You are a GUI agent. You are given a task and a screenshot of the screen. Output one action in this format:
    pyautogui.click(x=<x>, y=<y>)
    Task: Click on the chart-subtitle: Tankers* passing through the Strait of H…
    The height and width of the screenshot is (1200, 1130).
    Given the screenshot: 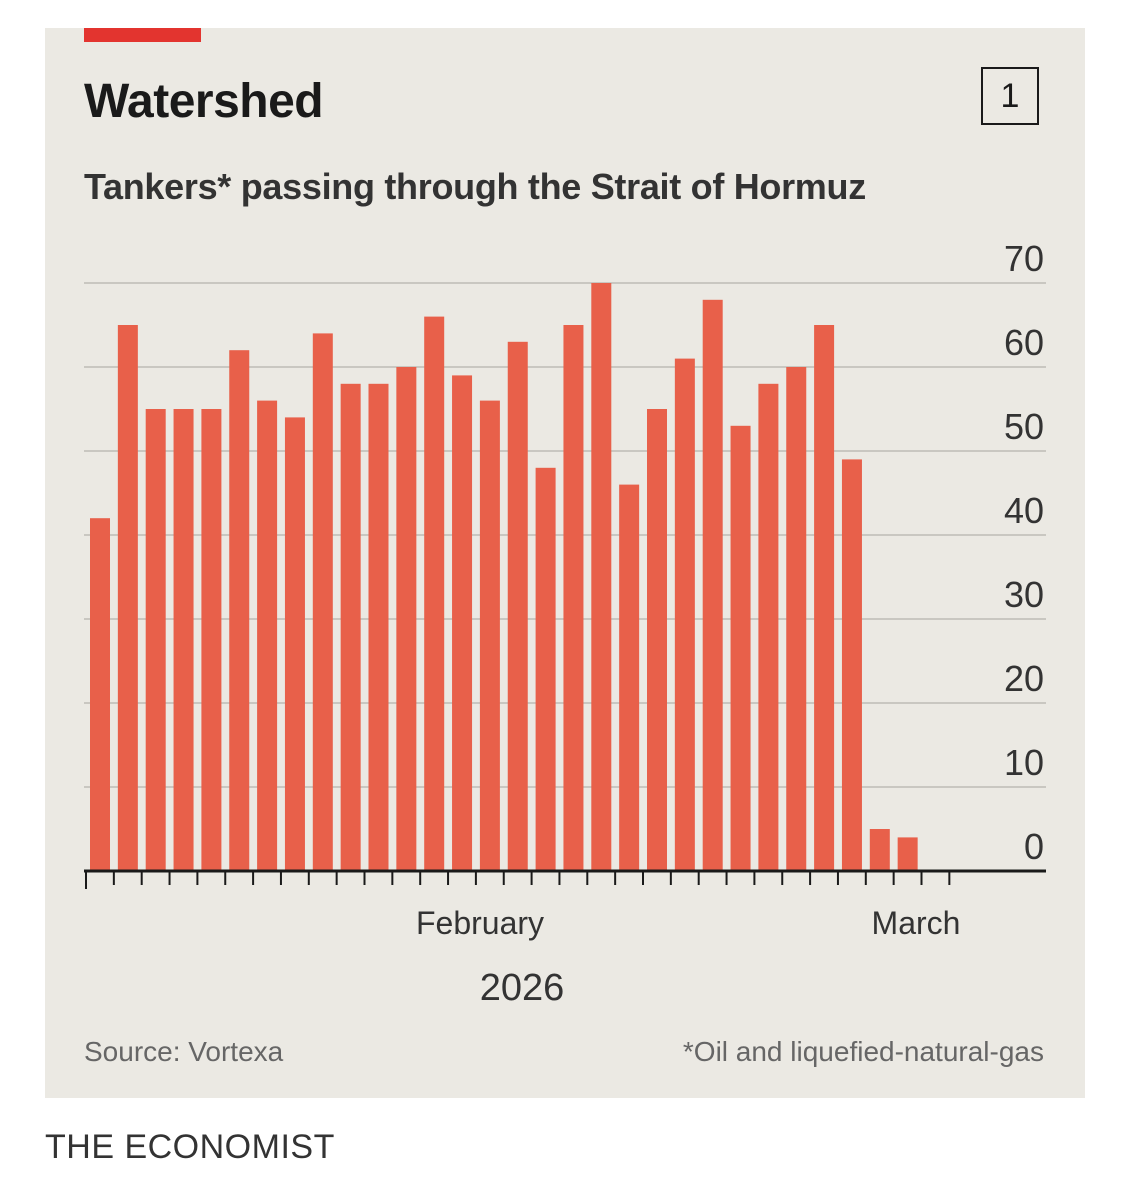 What is the action you would take?
    pyautogui.click(x=475, y=186)
    